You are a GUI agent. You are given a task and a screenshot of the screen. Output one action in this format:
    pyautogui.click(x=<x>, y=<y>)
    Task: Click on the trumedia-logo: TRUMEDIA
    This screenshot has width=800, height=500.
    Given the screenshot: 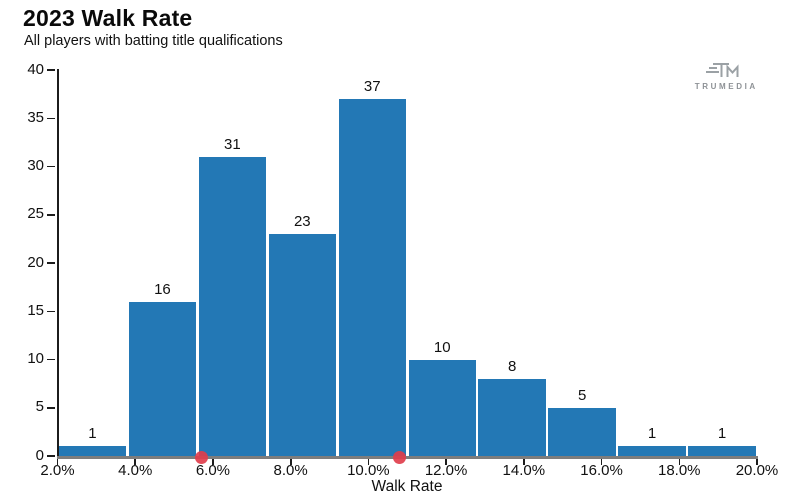 What is the action you would take?
    pyautogui.click(x=725, y=76)
    